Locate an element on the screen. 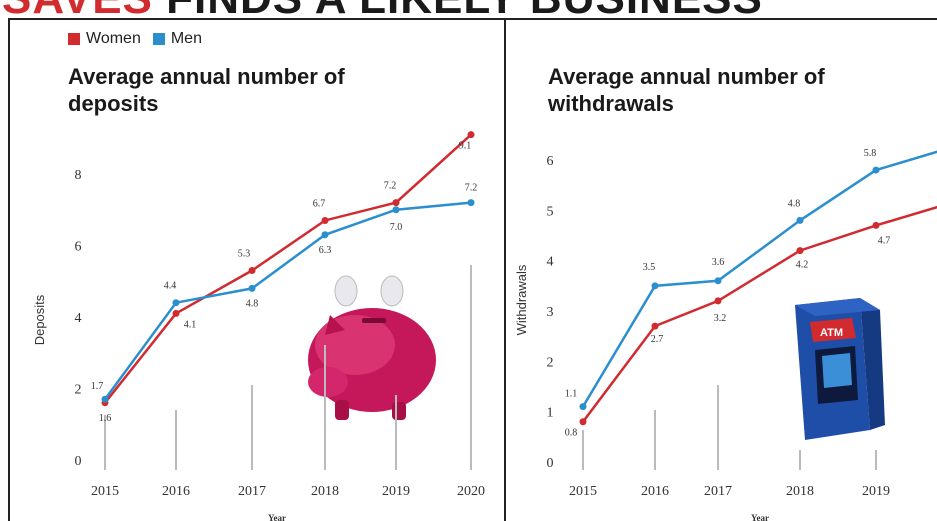 The image size is (937, 521). deposits-chart-title: Average annual number of deposits is located at coordinates (206, 90).